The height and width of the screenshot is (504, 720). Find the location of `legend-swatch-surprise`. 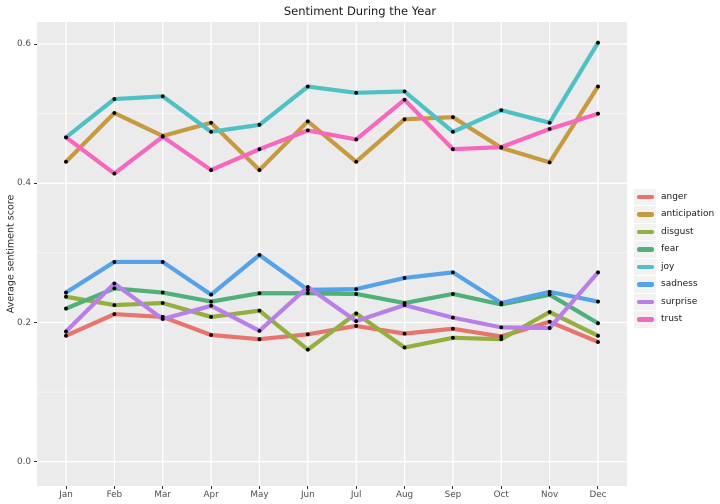

legend-swatch-surprise is located at coordinates (645, 301).